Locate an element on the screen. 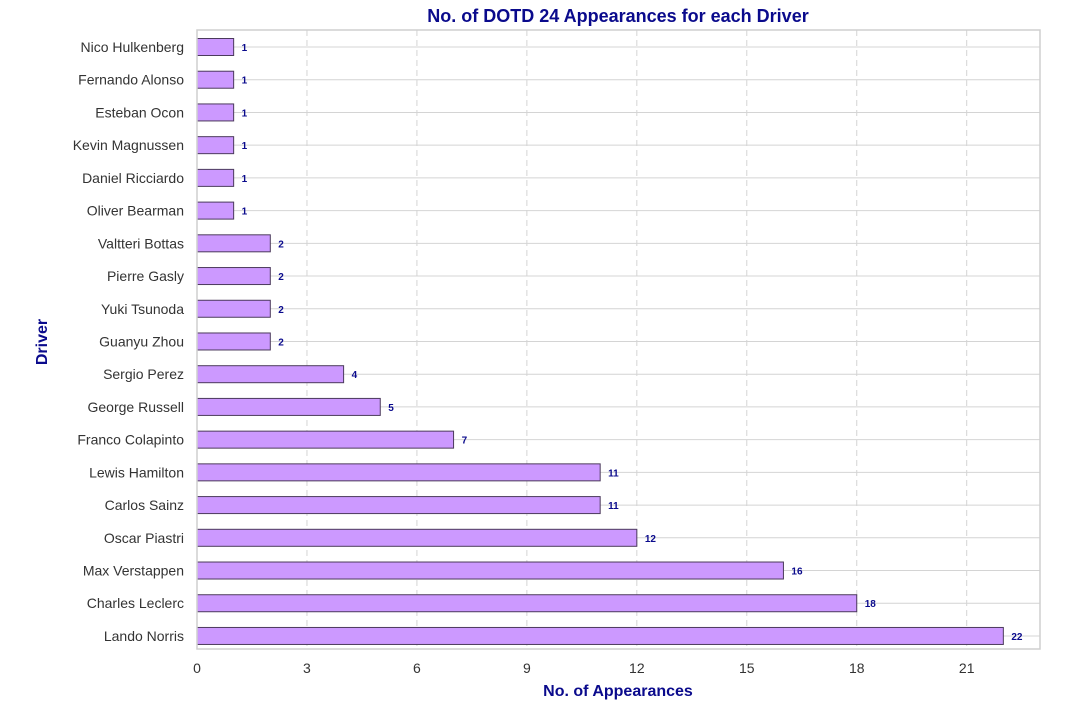 This screenshot has height=712, width=1069. y-axis-label: Driver is located at coordinates (42, 342).